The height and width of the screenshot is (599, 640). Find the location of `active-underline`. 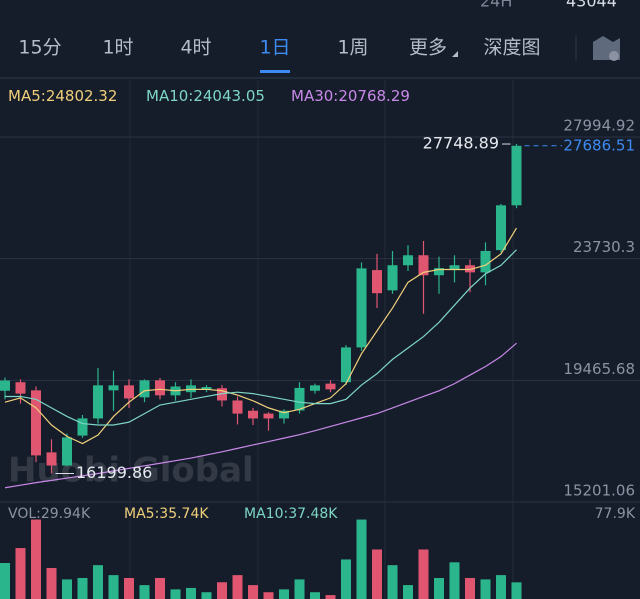

active-underline is located at coordinates (275, 71).